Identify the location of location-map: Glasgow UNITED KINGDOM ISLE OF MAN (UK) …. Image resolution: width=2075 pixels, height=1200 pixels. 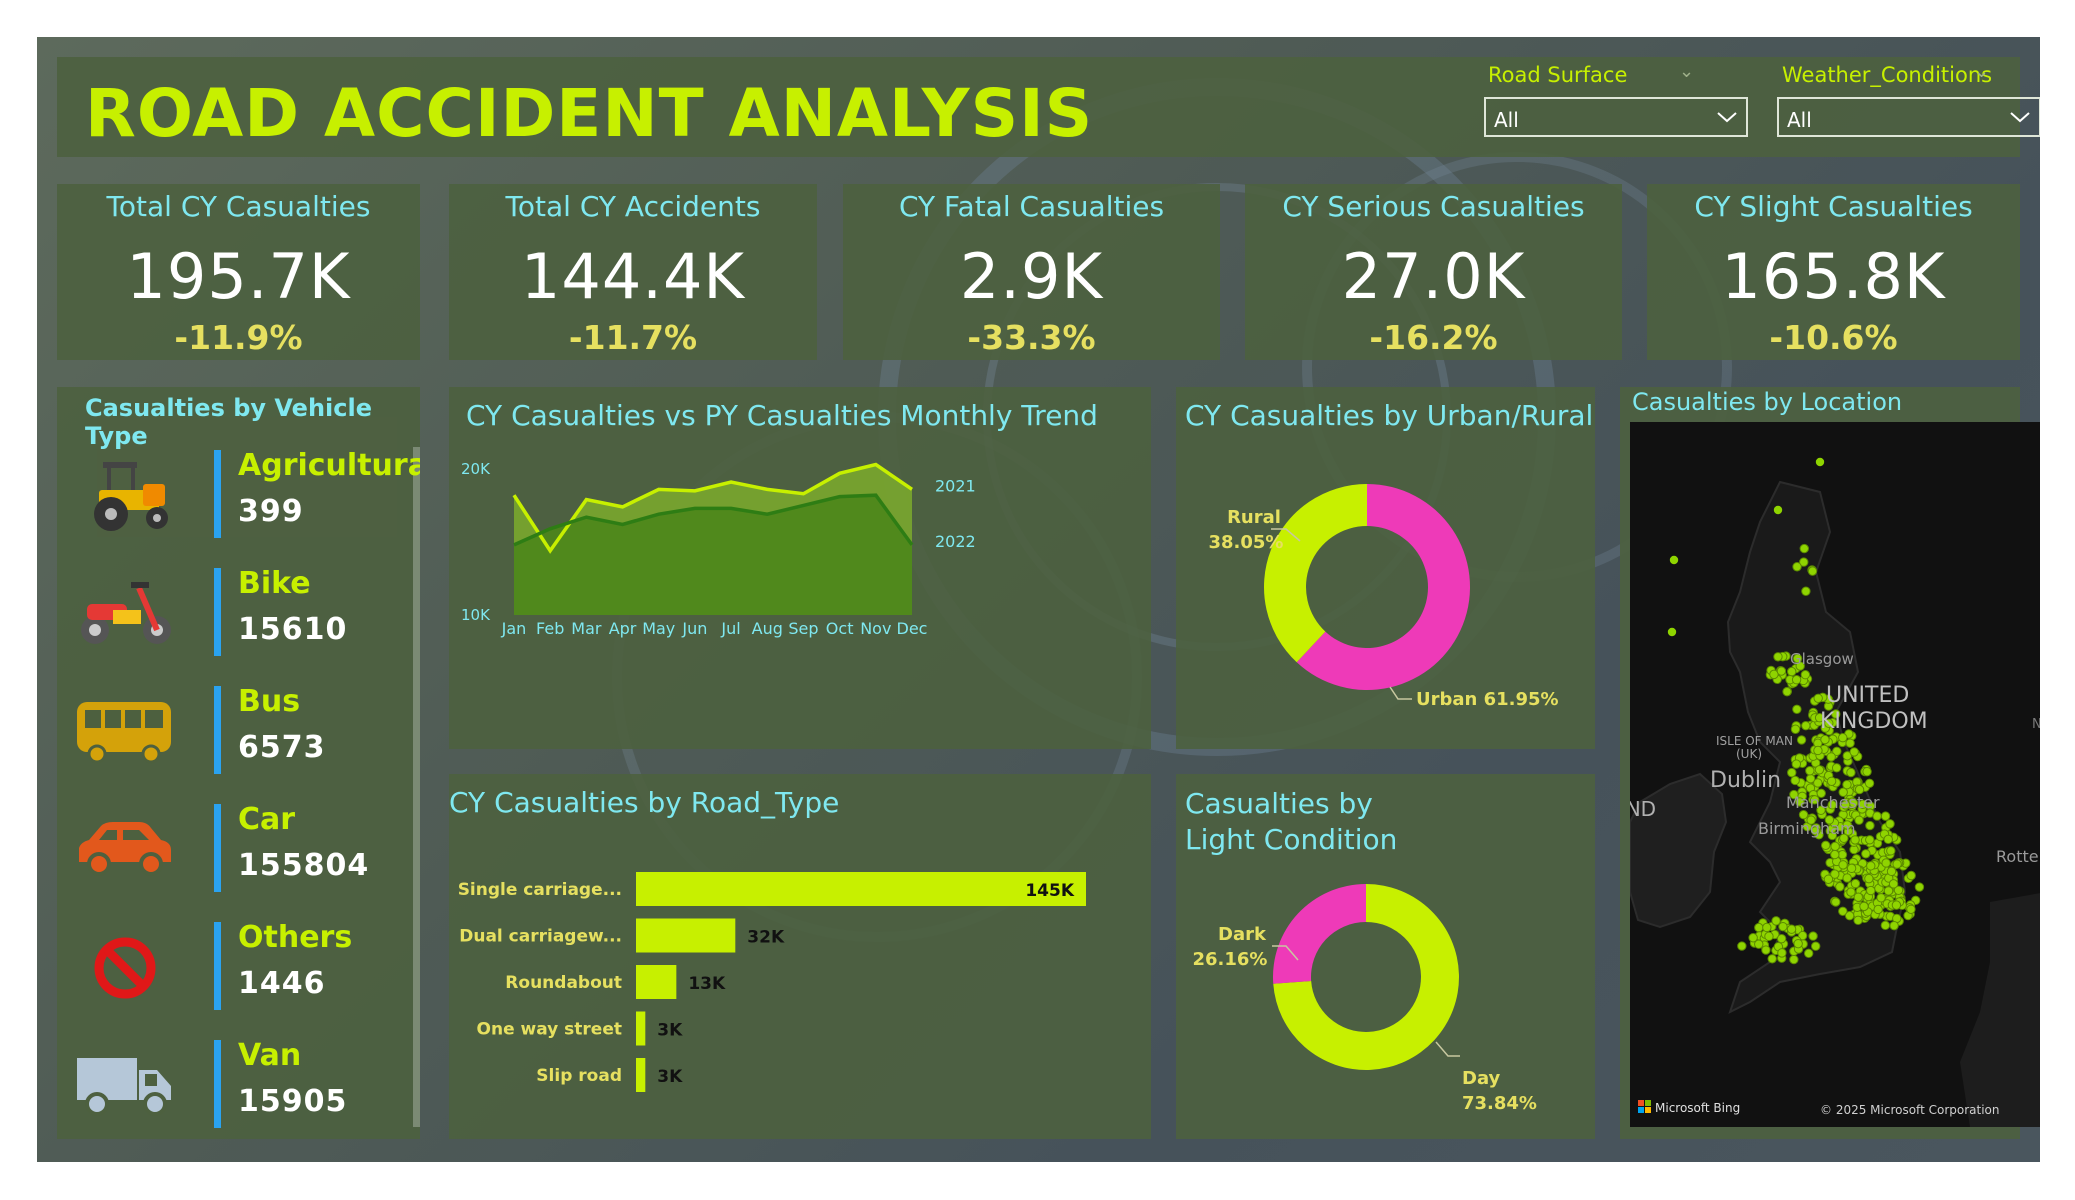
(1835, 774).